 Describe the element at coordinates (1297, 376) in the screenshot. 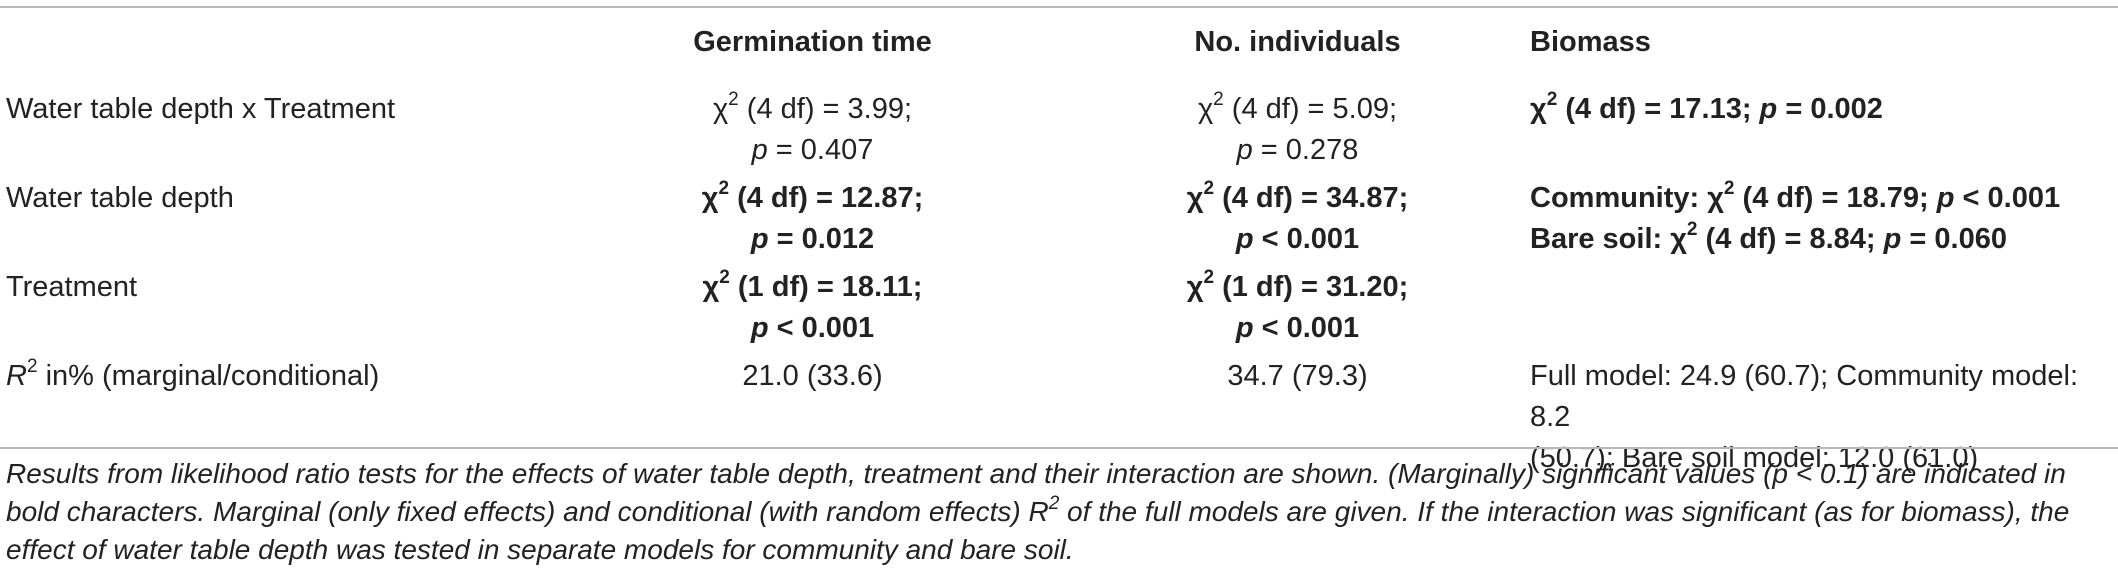

I see `cell-no-individuals: 34.7 (79.3)` at that location.